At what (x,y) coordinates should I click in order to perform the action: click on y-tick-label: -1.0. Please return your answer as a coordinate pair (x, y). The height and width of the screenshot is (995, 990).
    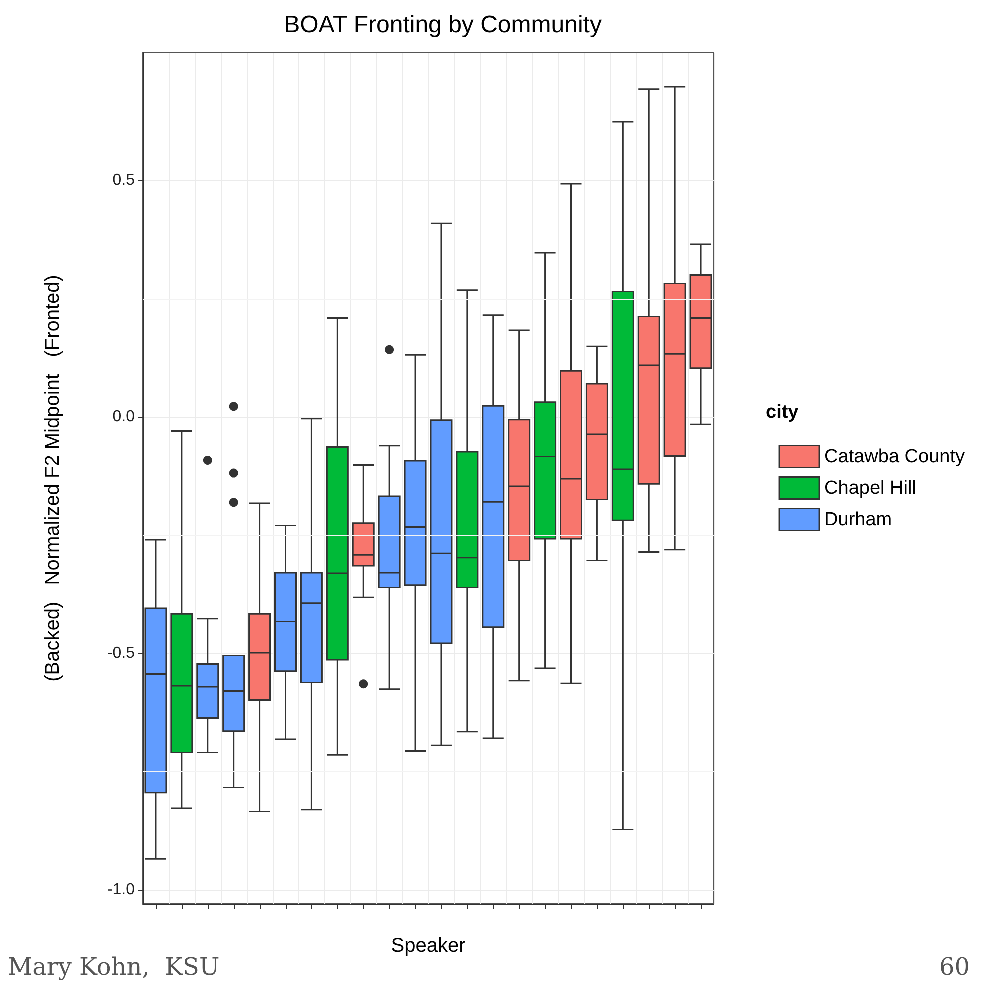
    Looking at the image, I should click on (121, 889).